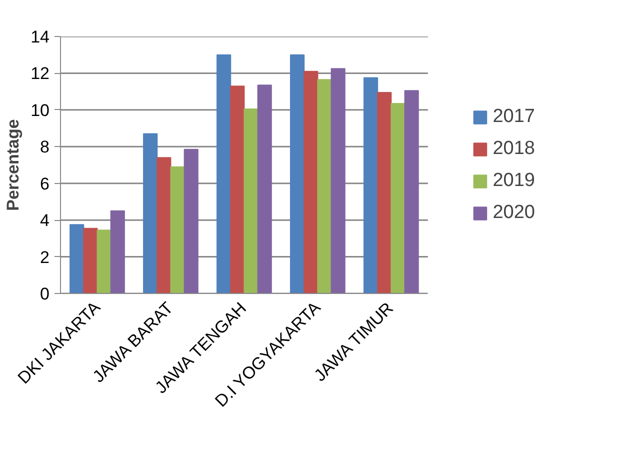 Image resolution: width=629 pixels, height=476 pixels. What do you see at coordinates (513, 181) in the screenshot?
I see `legend-label: 2019` at bounding box center [513, 181].